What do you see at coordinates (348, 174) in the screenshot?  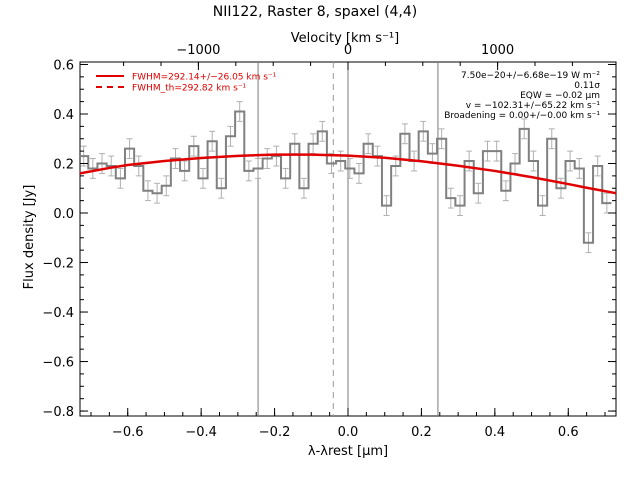 I see `fit-curve` at bounding box center [348, 174].